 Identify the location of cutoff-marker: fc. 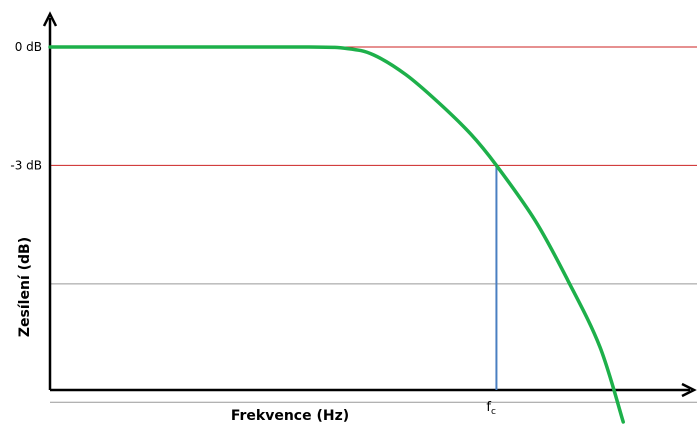
(492, 291).